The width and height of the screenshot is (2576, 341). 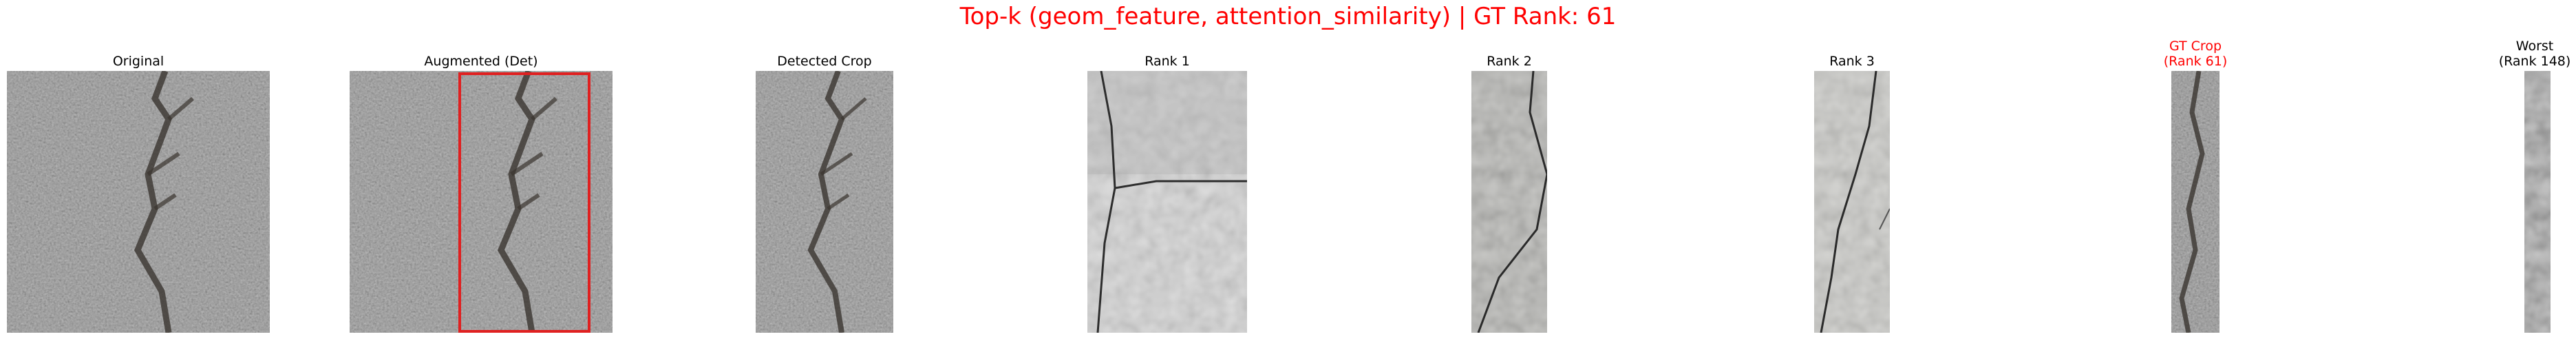 I want to click on rank-3-image, so click(x=1852, y=202).